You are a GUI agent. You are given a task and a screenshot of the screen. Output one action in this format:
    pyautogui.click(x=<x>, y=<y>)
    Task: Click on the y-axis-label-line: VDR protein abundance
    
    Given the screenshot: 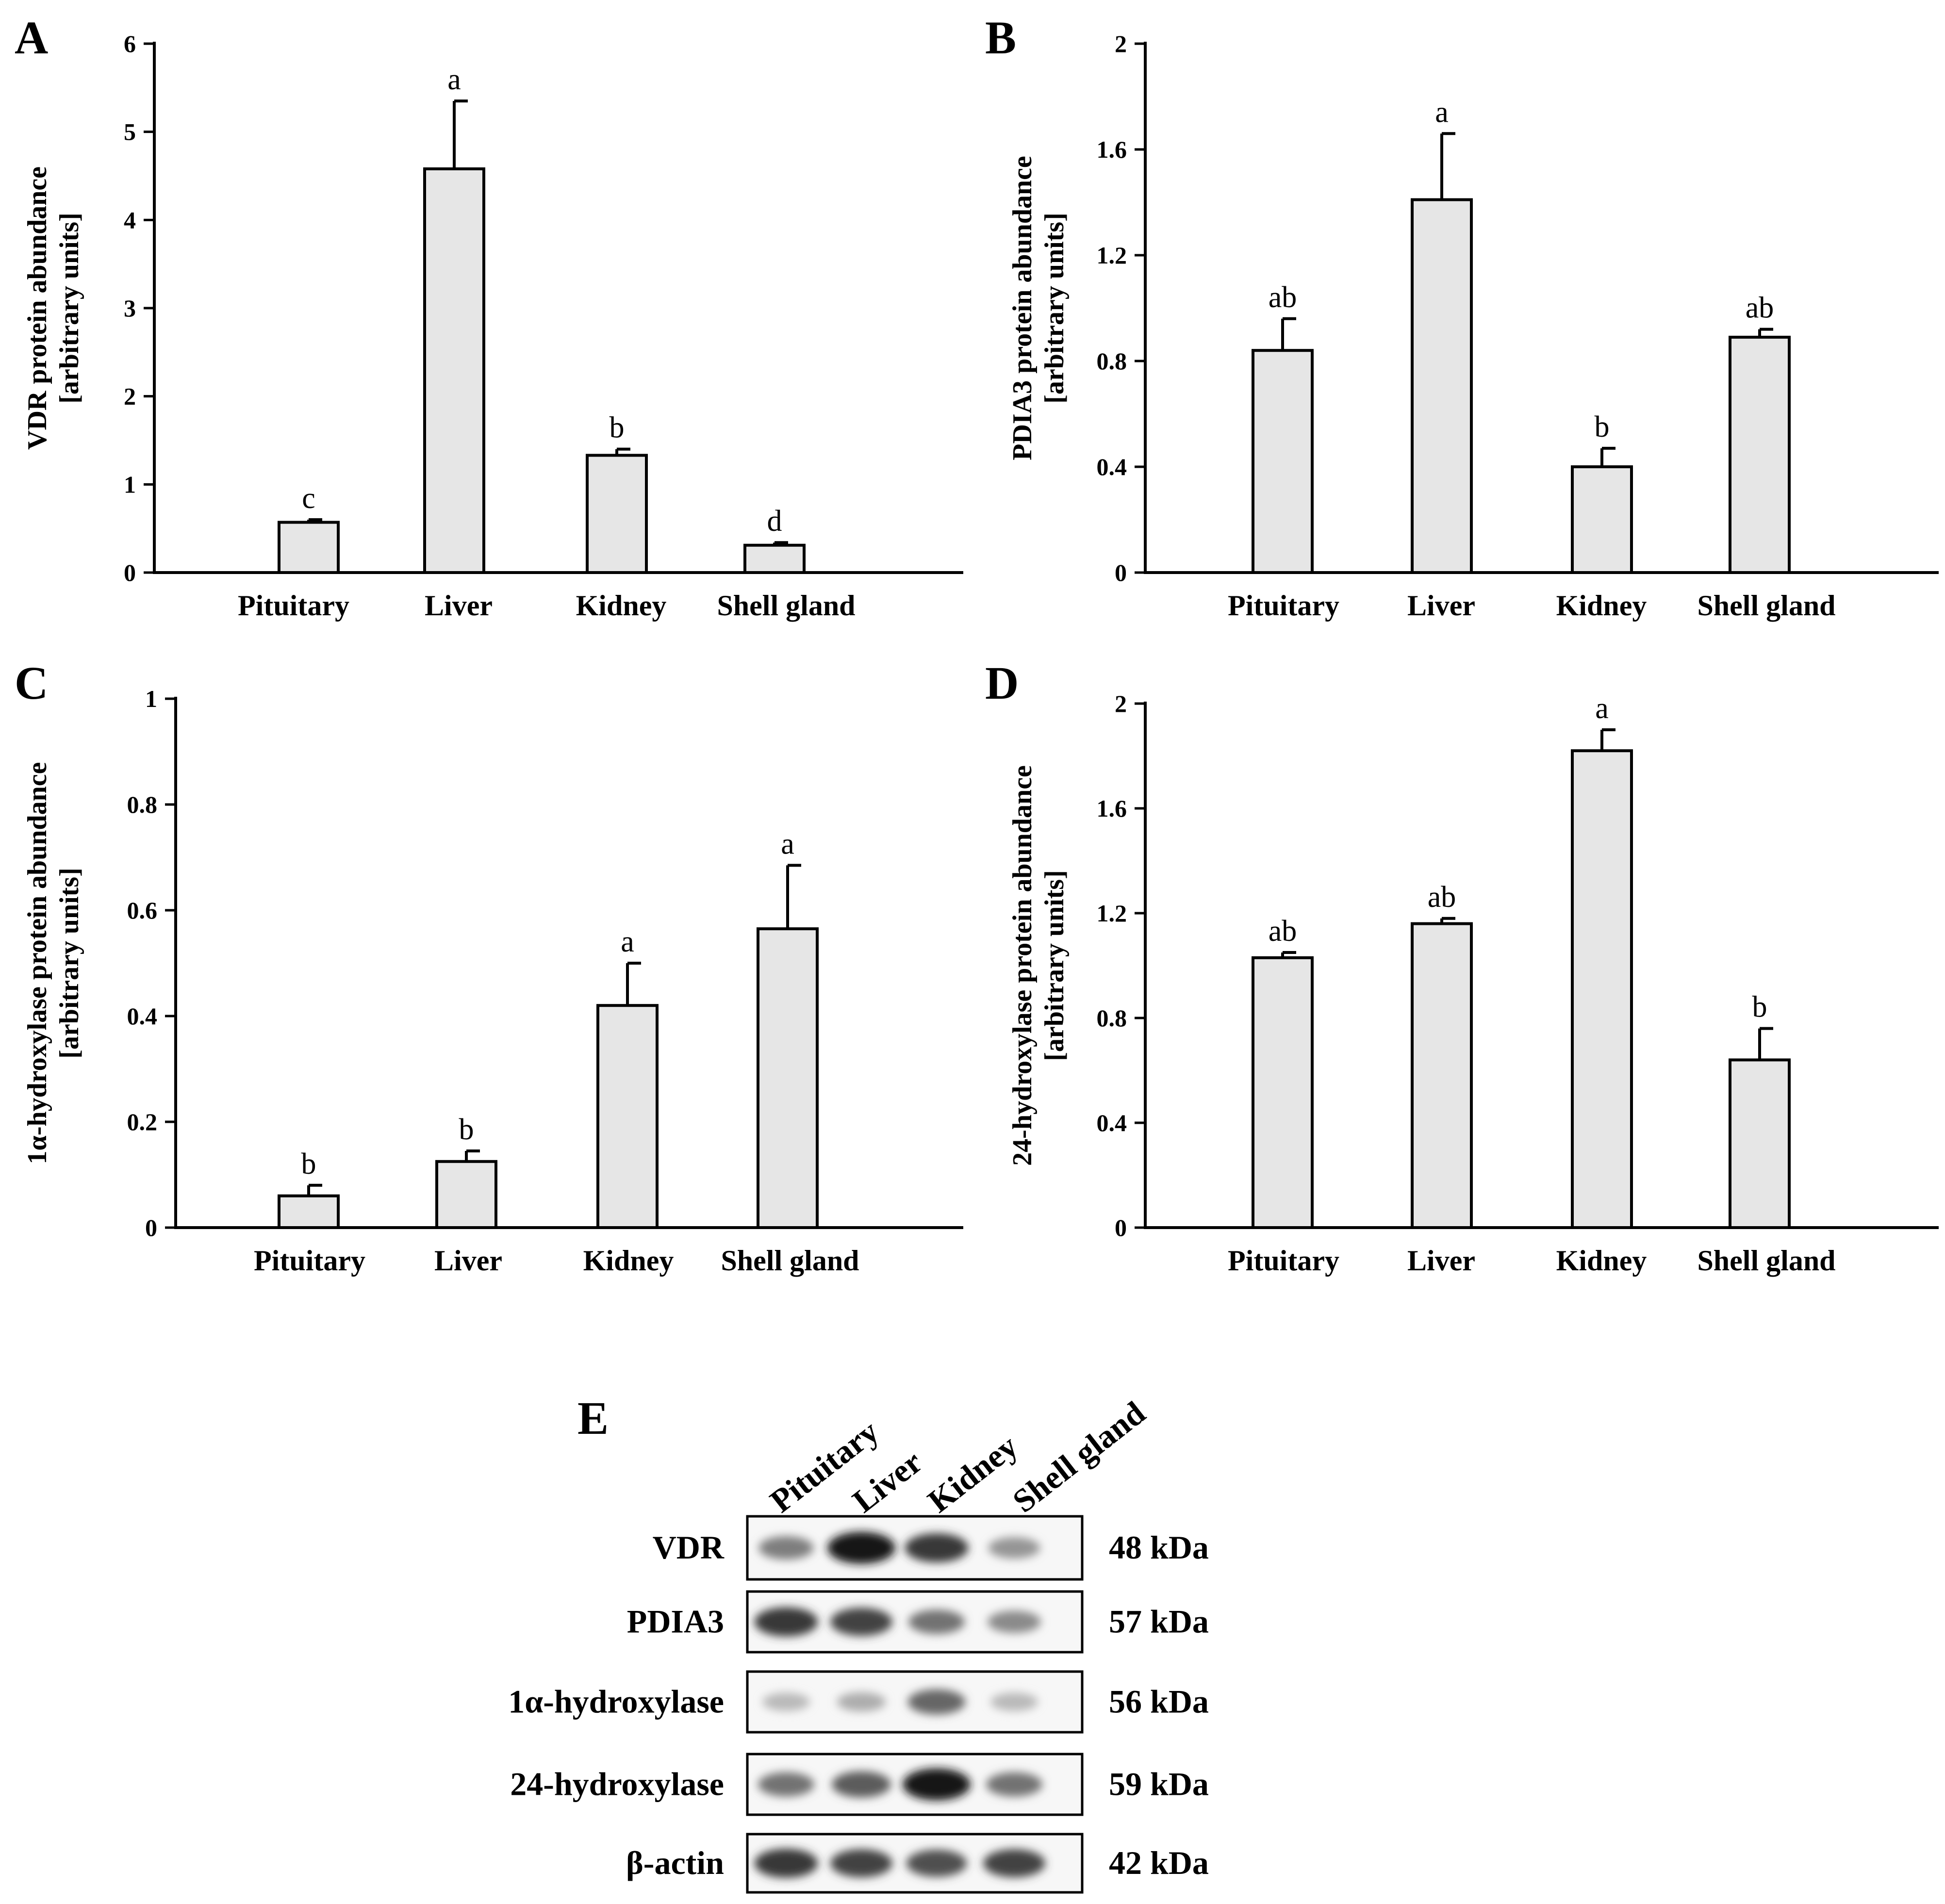 What is the action you would take?
    pyautogui.click(x=37, y=308)
    